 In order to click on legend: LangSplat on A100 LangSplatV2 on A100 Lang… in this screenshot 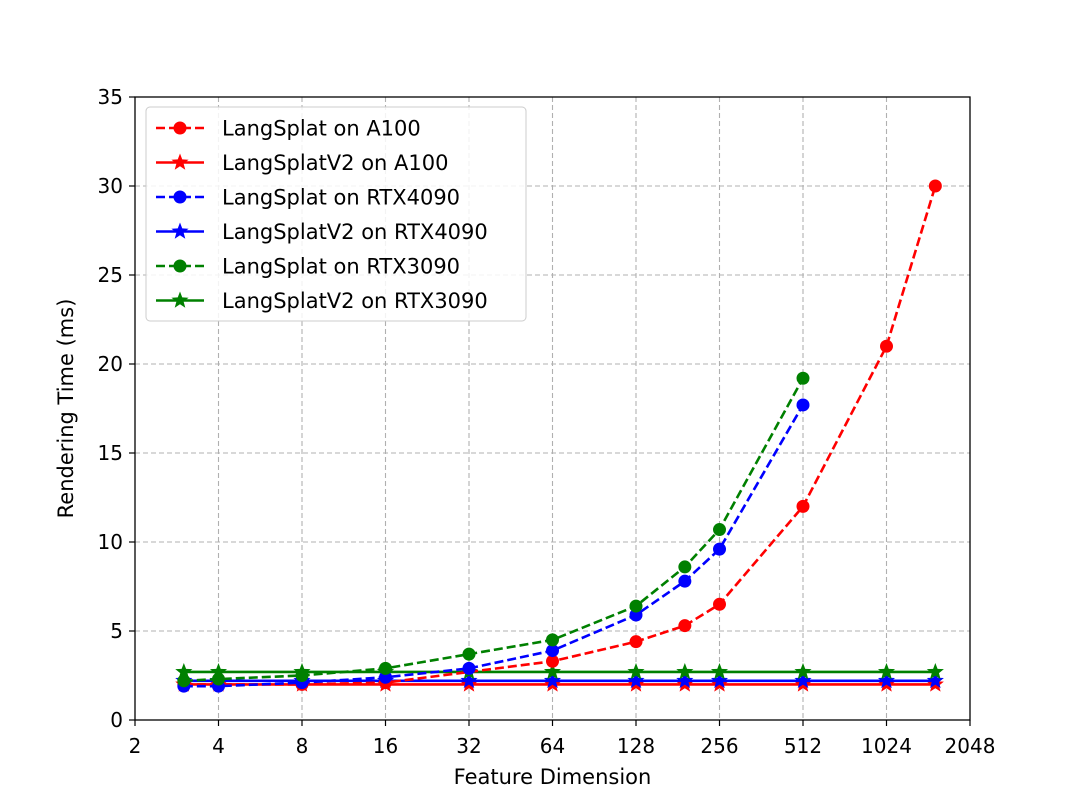, I will do `click(336, 214)`.